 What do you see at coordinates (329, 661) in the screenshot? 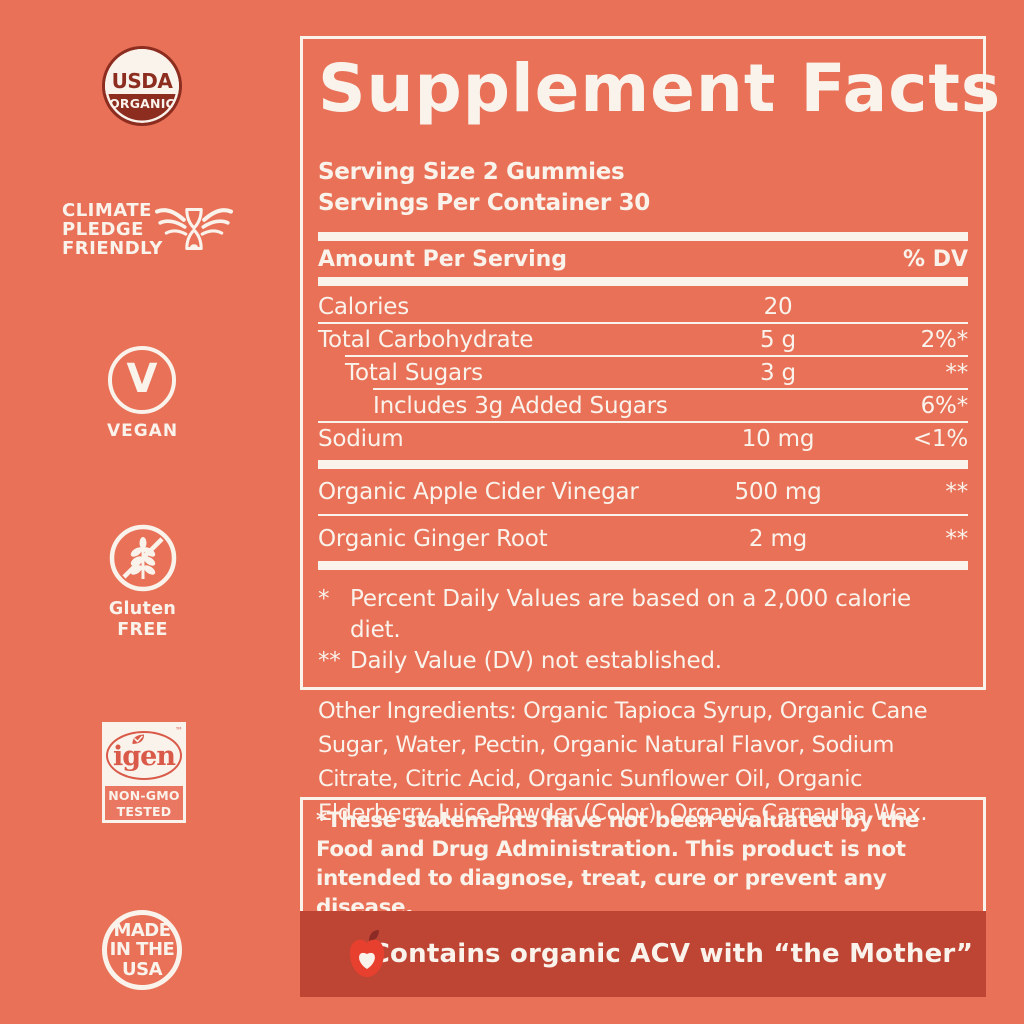
I see `footnote-mark: **` at bounding box center [329, 661].